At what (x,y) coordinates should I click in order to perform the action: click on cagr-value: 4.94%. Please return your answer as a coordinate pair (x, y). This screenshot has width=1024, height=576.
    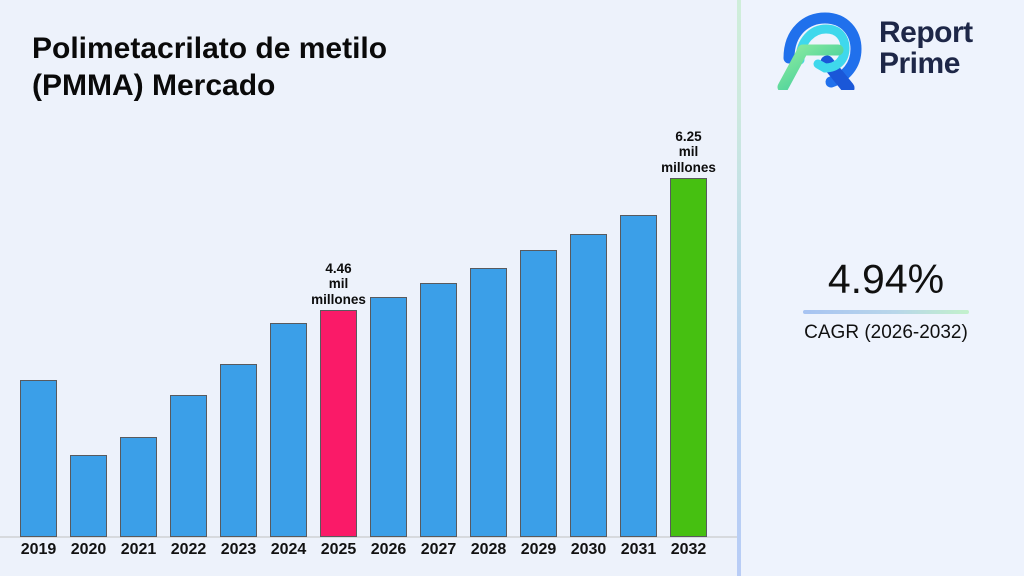
    Looking at the image, I should click on (886, 279).